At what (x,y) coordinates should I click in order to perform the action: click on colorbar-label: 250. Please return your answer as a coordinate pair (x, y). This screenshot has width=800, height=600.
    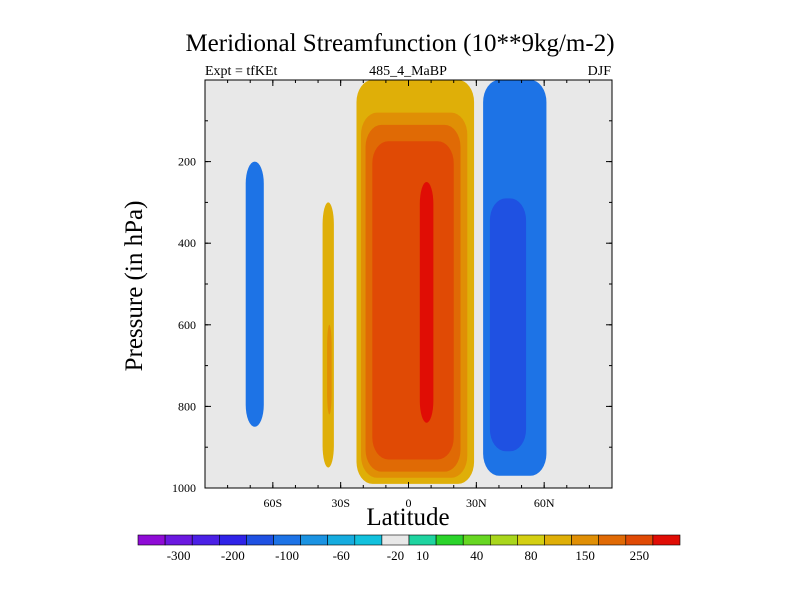
    Looking at the image, I should click on (640, 555).